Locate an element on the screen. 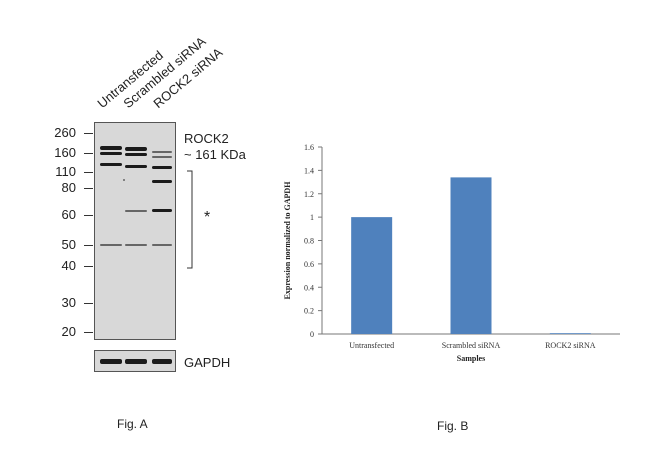  rock2-label: ROCK2 is located at coordinates (206, 138).